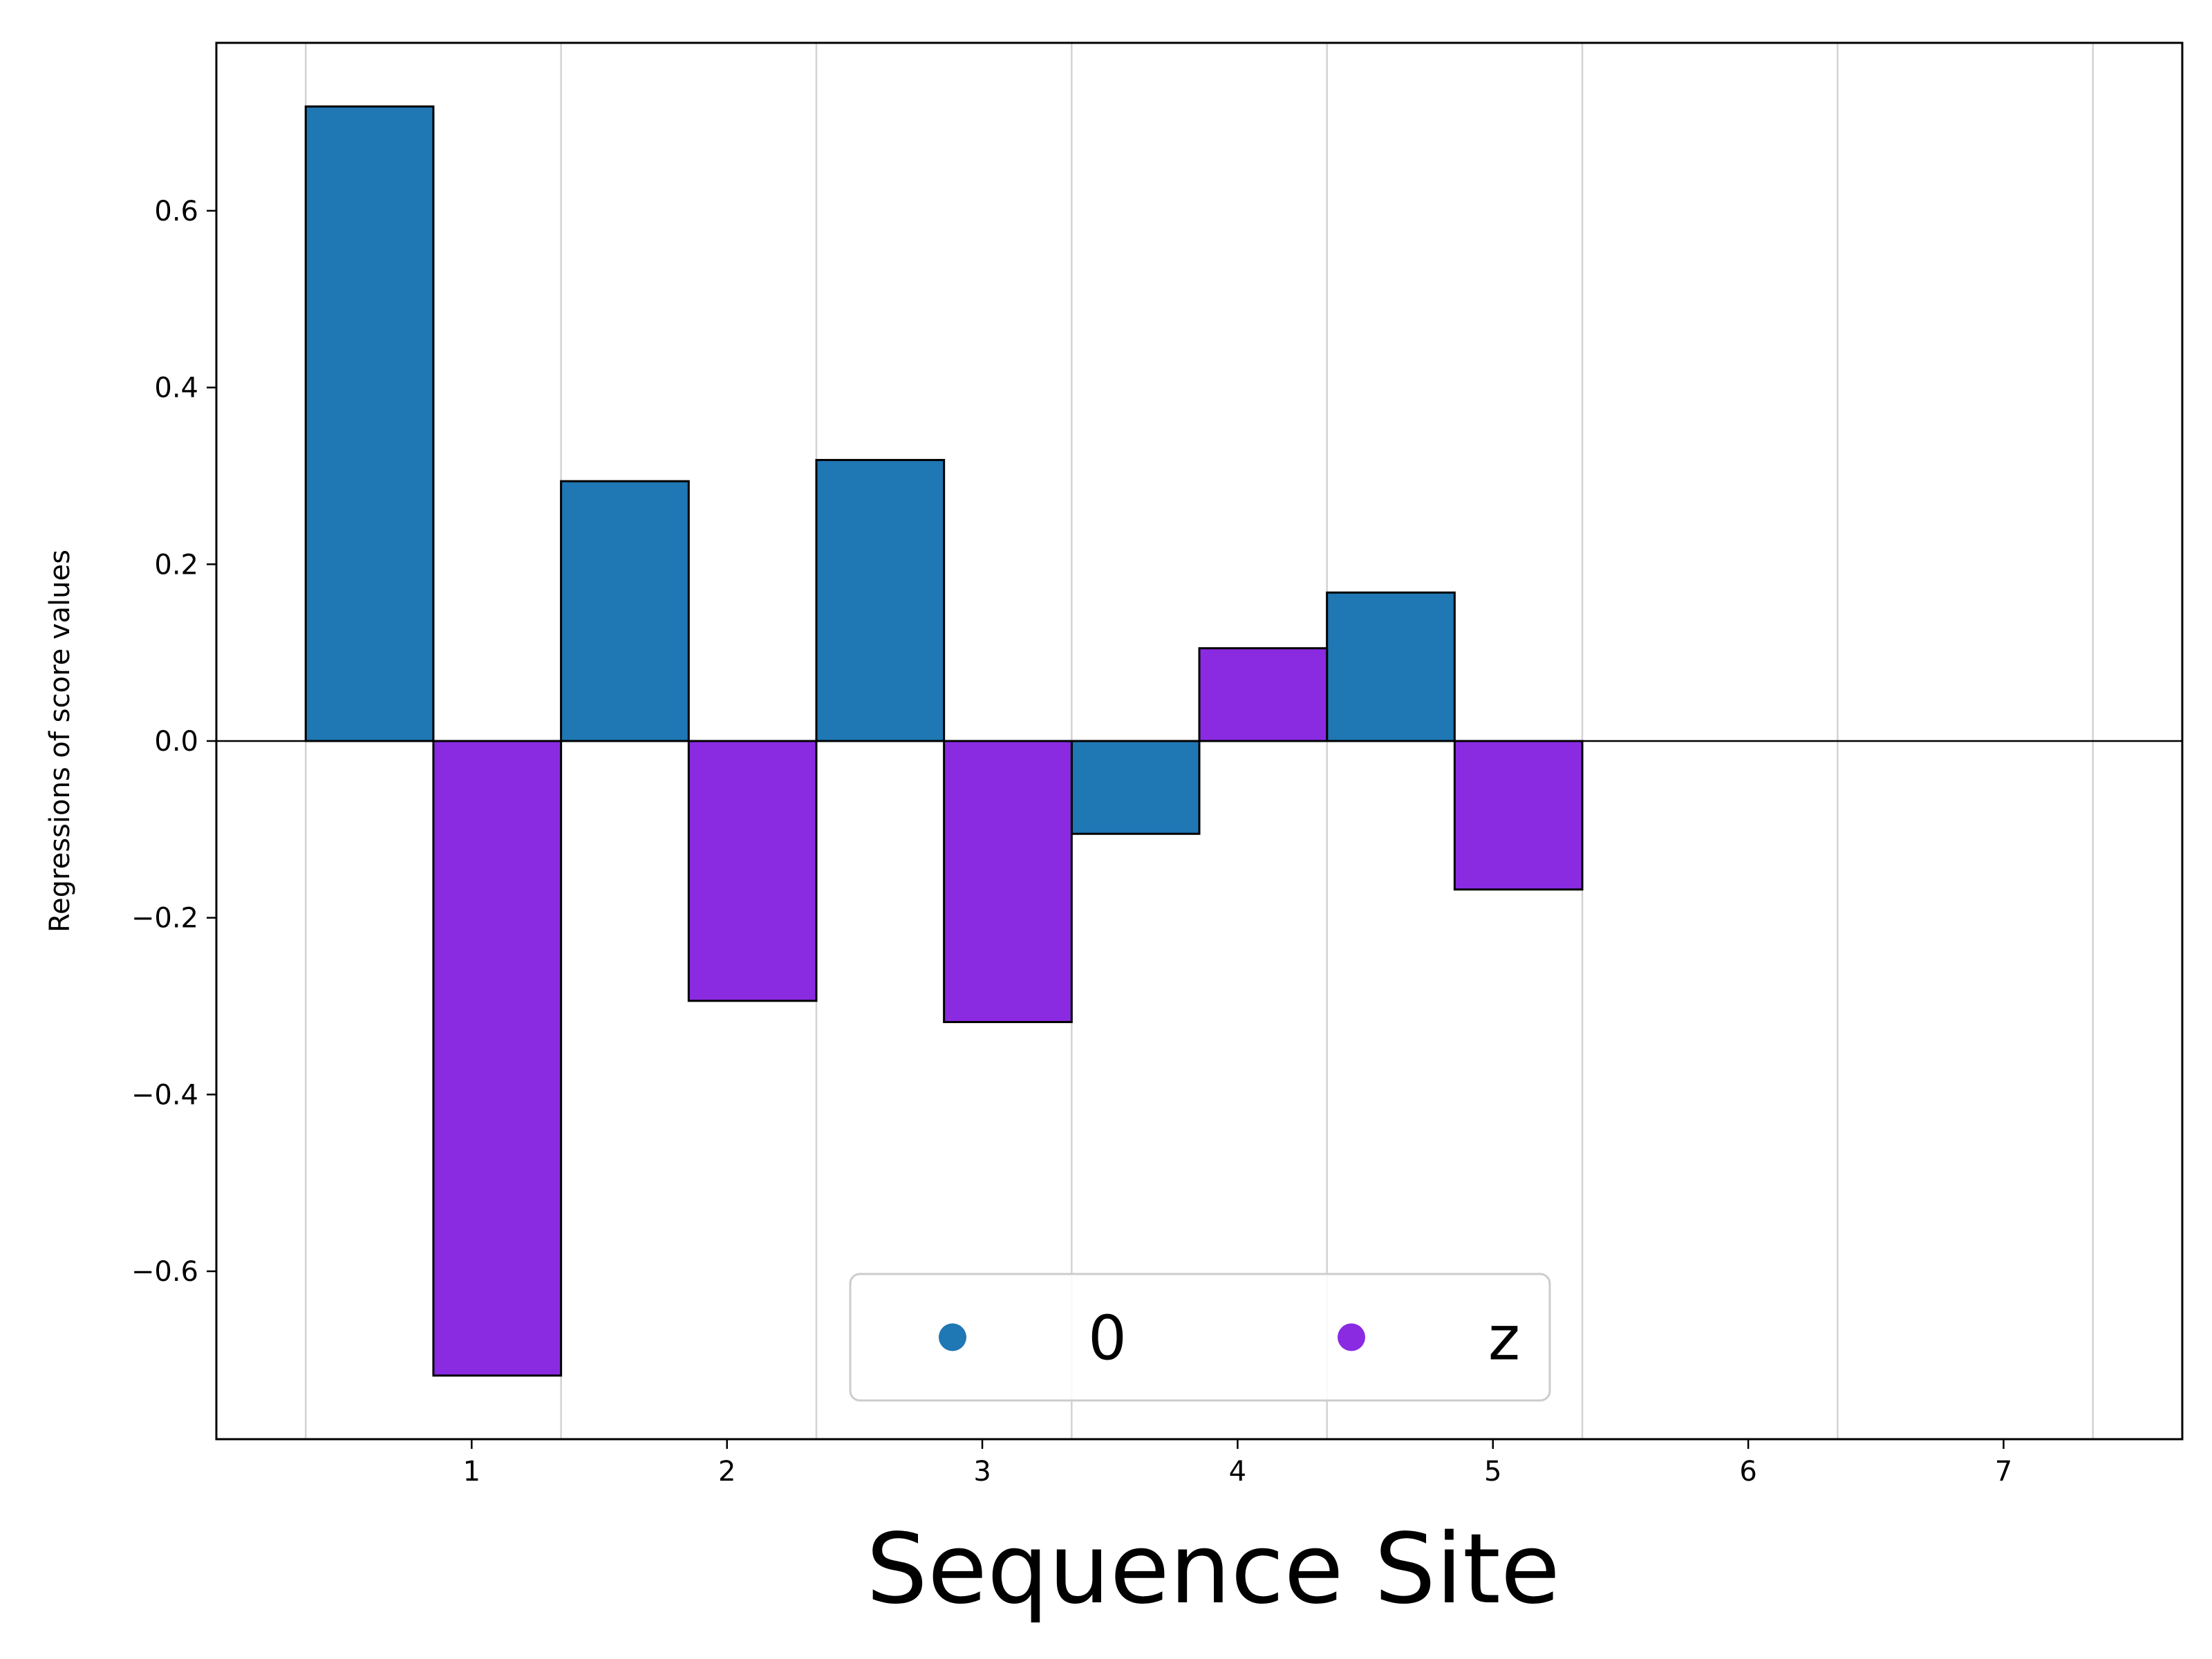 This screenshot has height=1659, width=2212. Describe the element at coordinates (726, 1472) in the screenshot. I see `x-tick-label: 2` at that location.